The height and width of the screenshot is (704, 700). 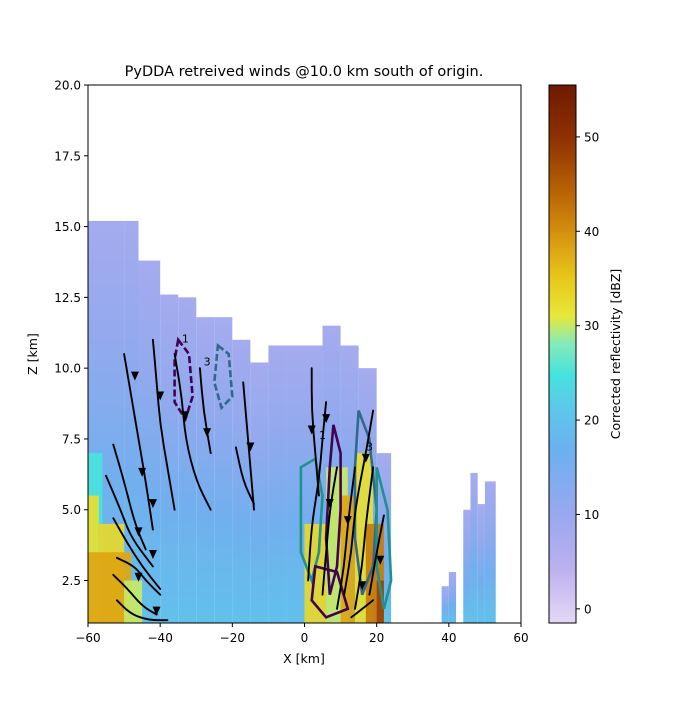 What do you see at coordinates (615, 354) in the screenshot?
I see `colorbar-label: Corrected reflectivity [dBZ]` at bounding box center [615, 354].